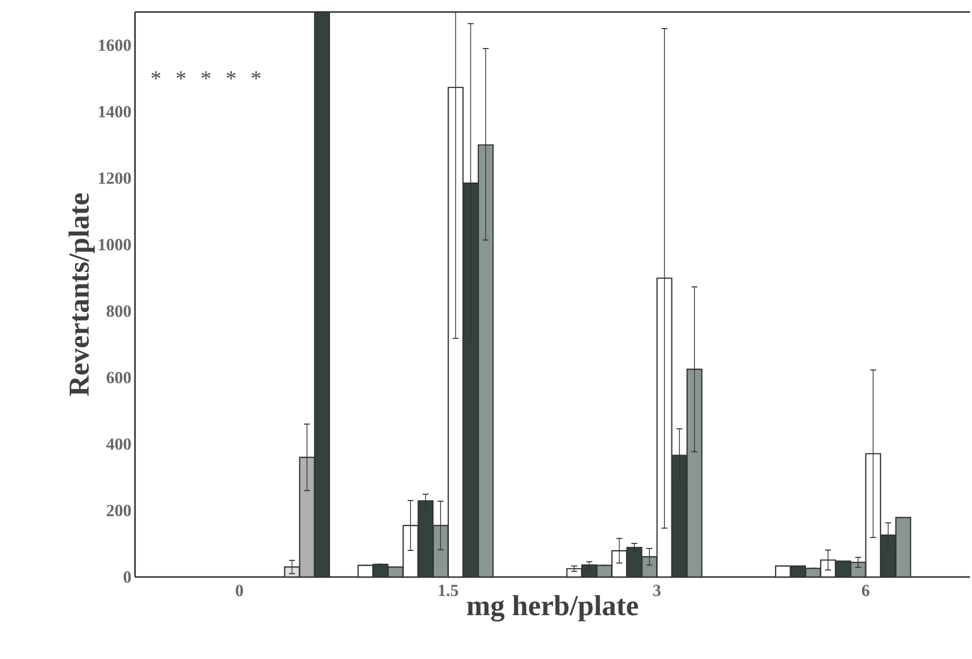 This screenshot has height=659, width=972. Describe the element at coordinates (114, 178) in the screenshot. I see `y-tick-label: 1200` at that location.